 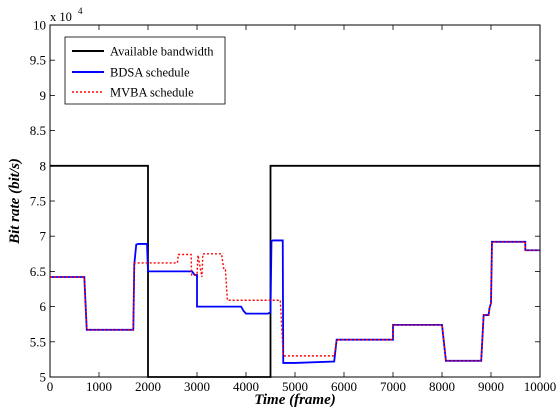 What do you see at coordinates (15, 201) in the screenshot?
I see `y-axis-title: Bit rate (bit/s)` at bounding box center [15, 201].